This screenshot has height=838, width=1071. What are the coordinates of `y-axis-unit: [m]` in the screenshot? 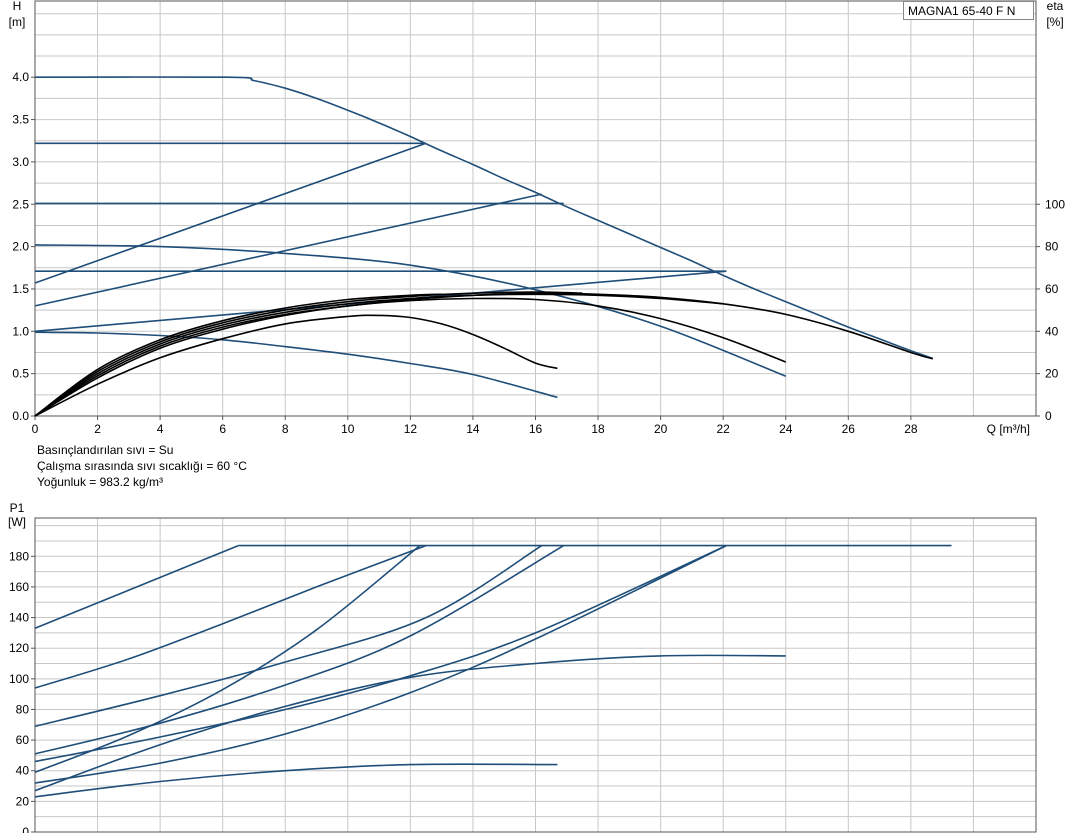 It's located at (17, 22).